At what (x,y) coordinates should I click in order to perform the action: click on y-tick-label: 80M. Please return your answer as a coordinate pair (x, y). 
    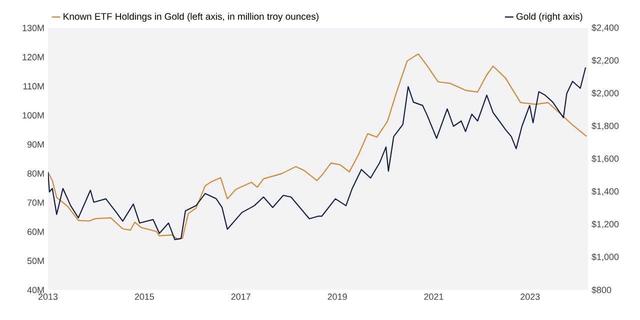
    Looking at the image, I should click on (35, 173).